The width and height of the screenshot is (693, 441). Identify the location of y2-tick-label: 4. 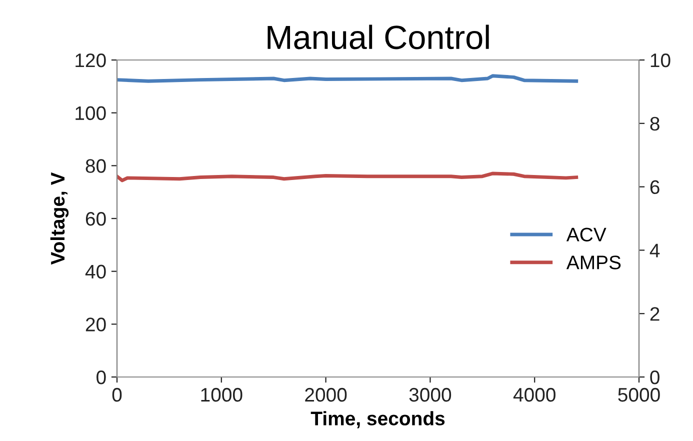
(655, 251).